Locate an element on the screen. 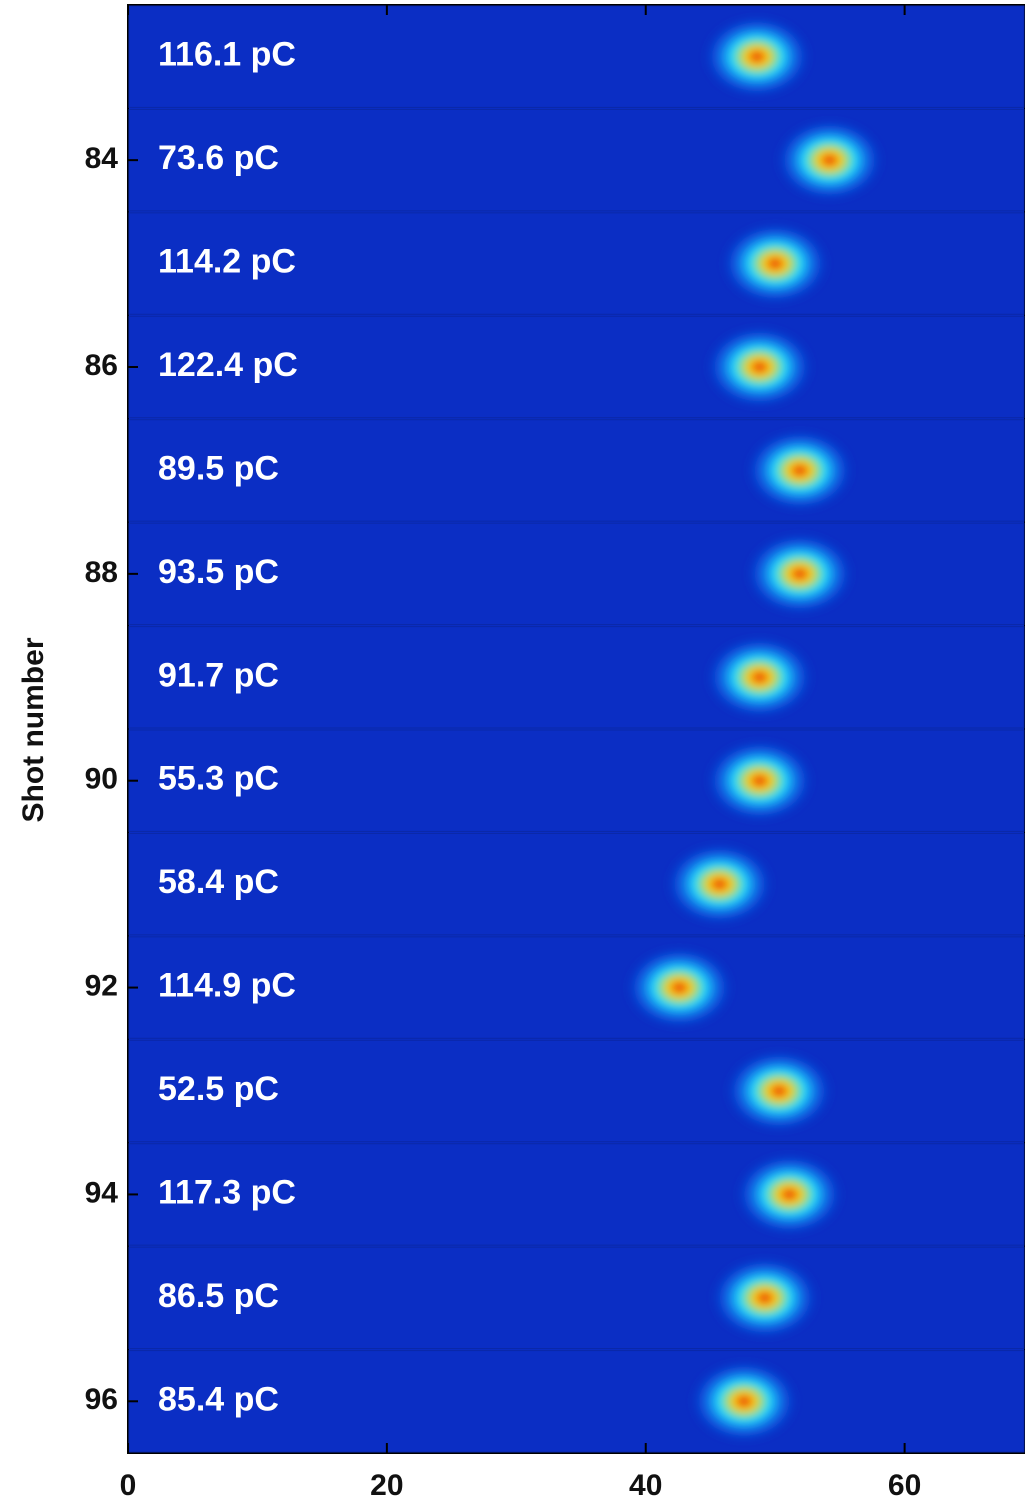 This screenshot has height=1505, width=1025. charge-label: 73.6 pC is located at coordinates (218, 158).